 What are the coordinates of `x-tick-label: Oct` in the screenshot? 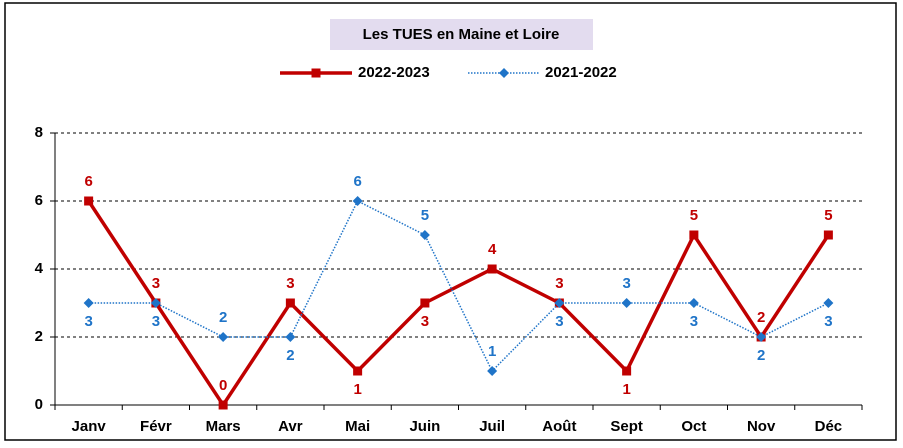 It's located at (693, 426).